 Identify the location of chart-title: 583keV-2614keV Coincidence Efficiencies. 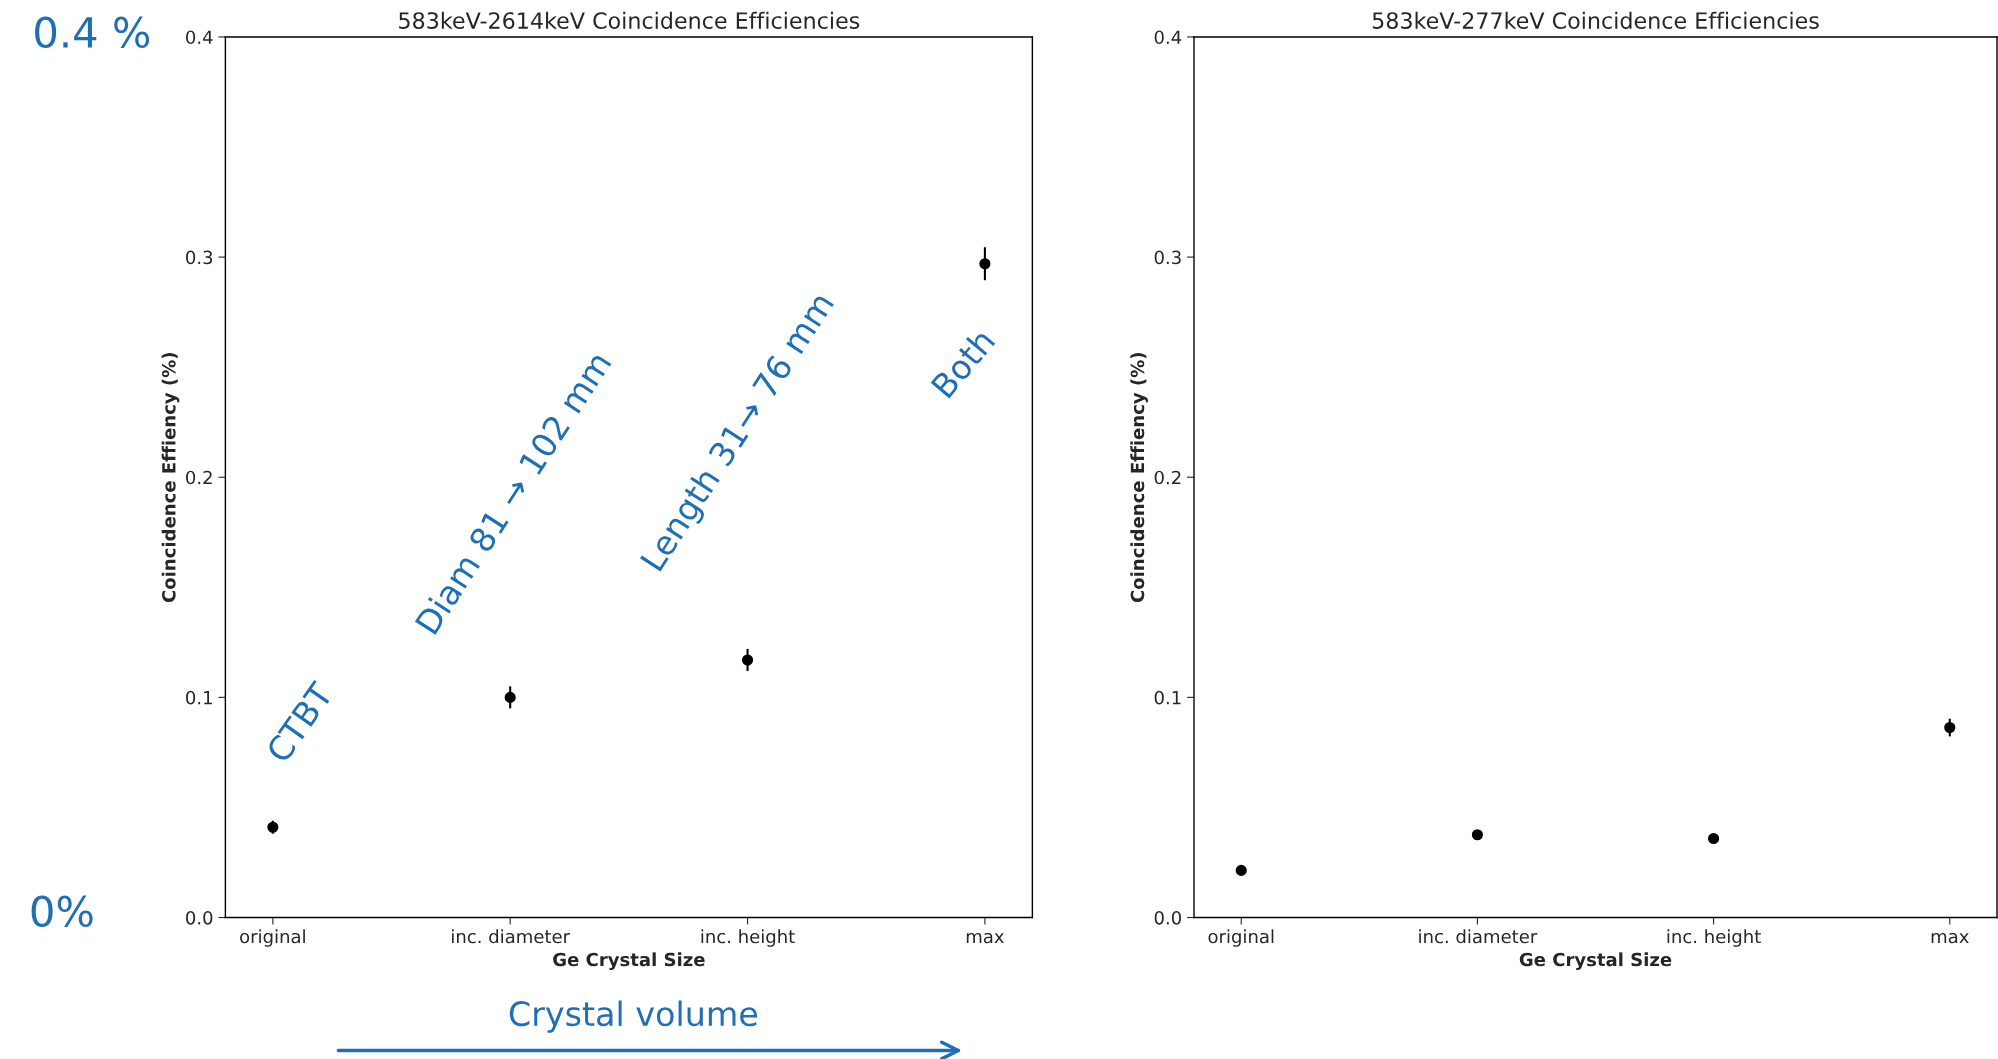
(629, 20).